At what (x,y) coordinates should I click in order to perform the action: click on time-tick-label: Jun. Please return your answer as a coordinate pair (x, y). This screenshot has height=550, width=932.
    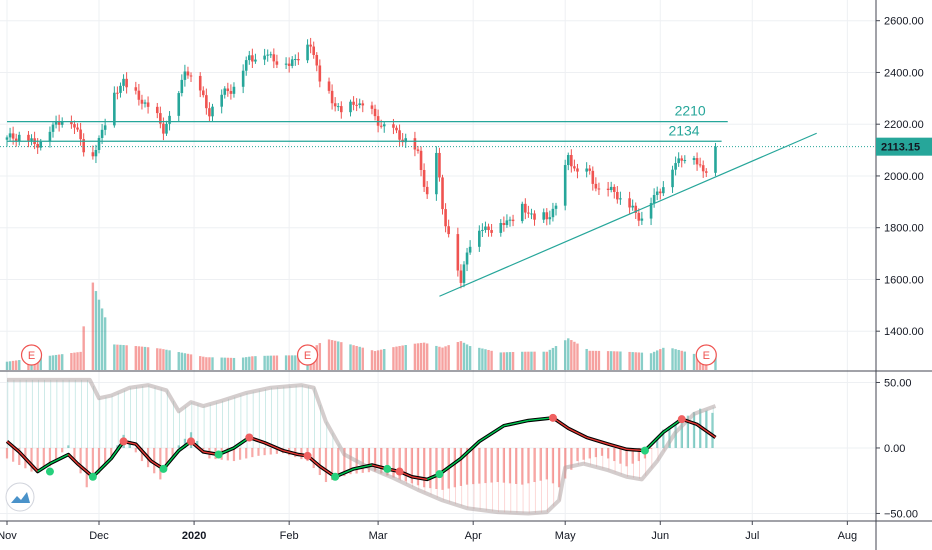
    Looking at the image, I should click on (660, 536).